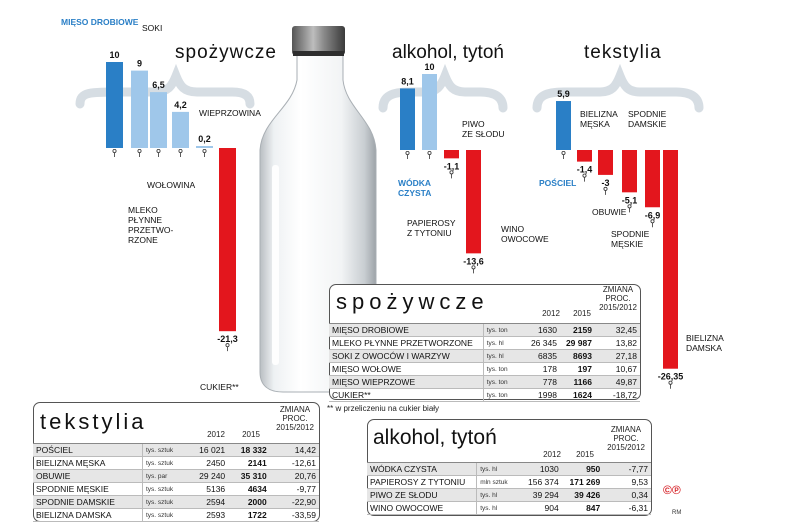  Describe the element at coordinates (249, 515) in the screenshot. I see `value-2015: 1722` at that location.